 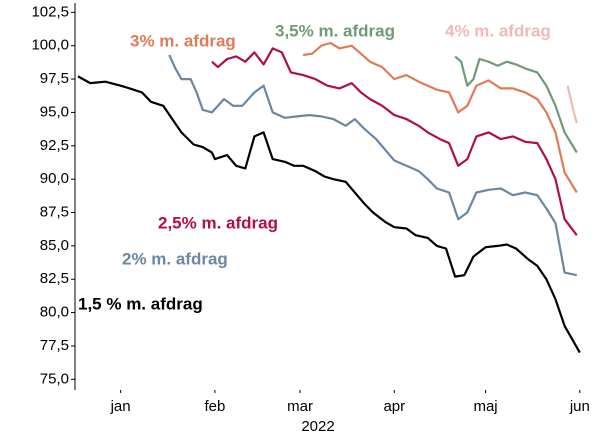 I want to click on y-tick-label: 75,0, so click(x=54, y=378).